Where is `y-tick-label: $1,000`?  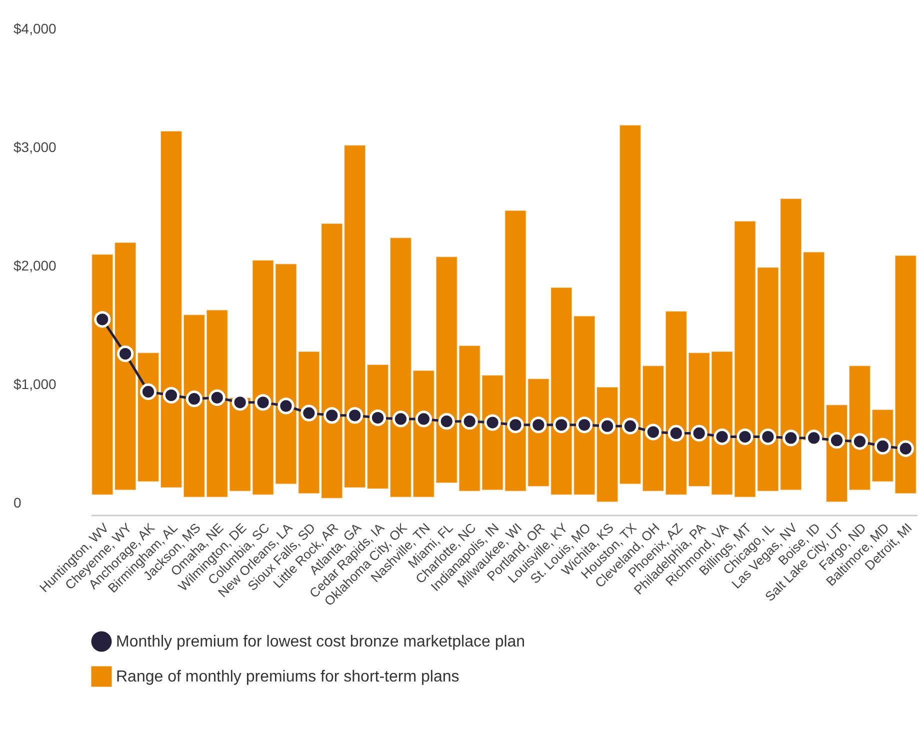
y-tick-label: $1,000 is located at coordinates (35, 384).